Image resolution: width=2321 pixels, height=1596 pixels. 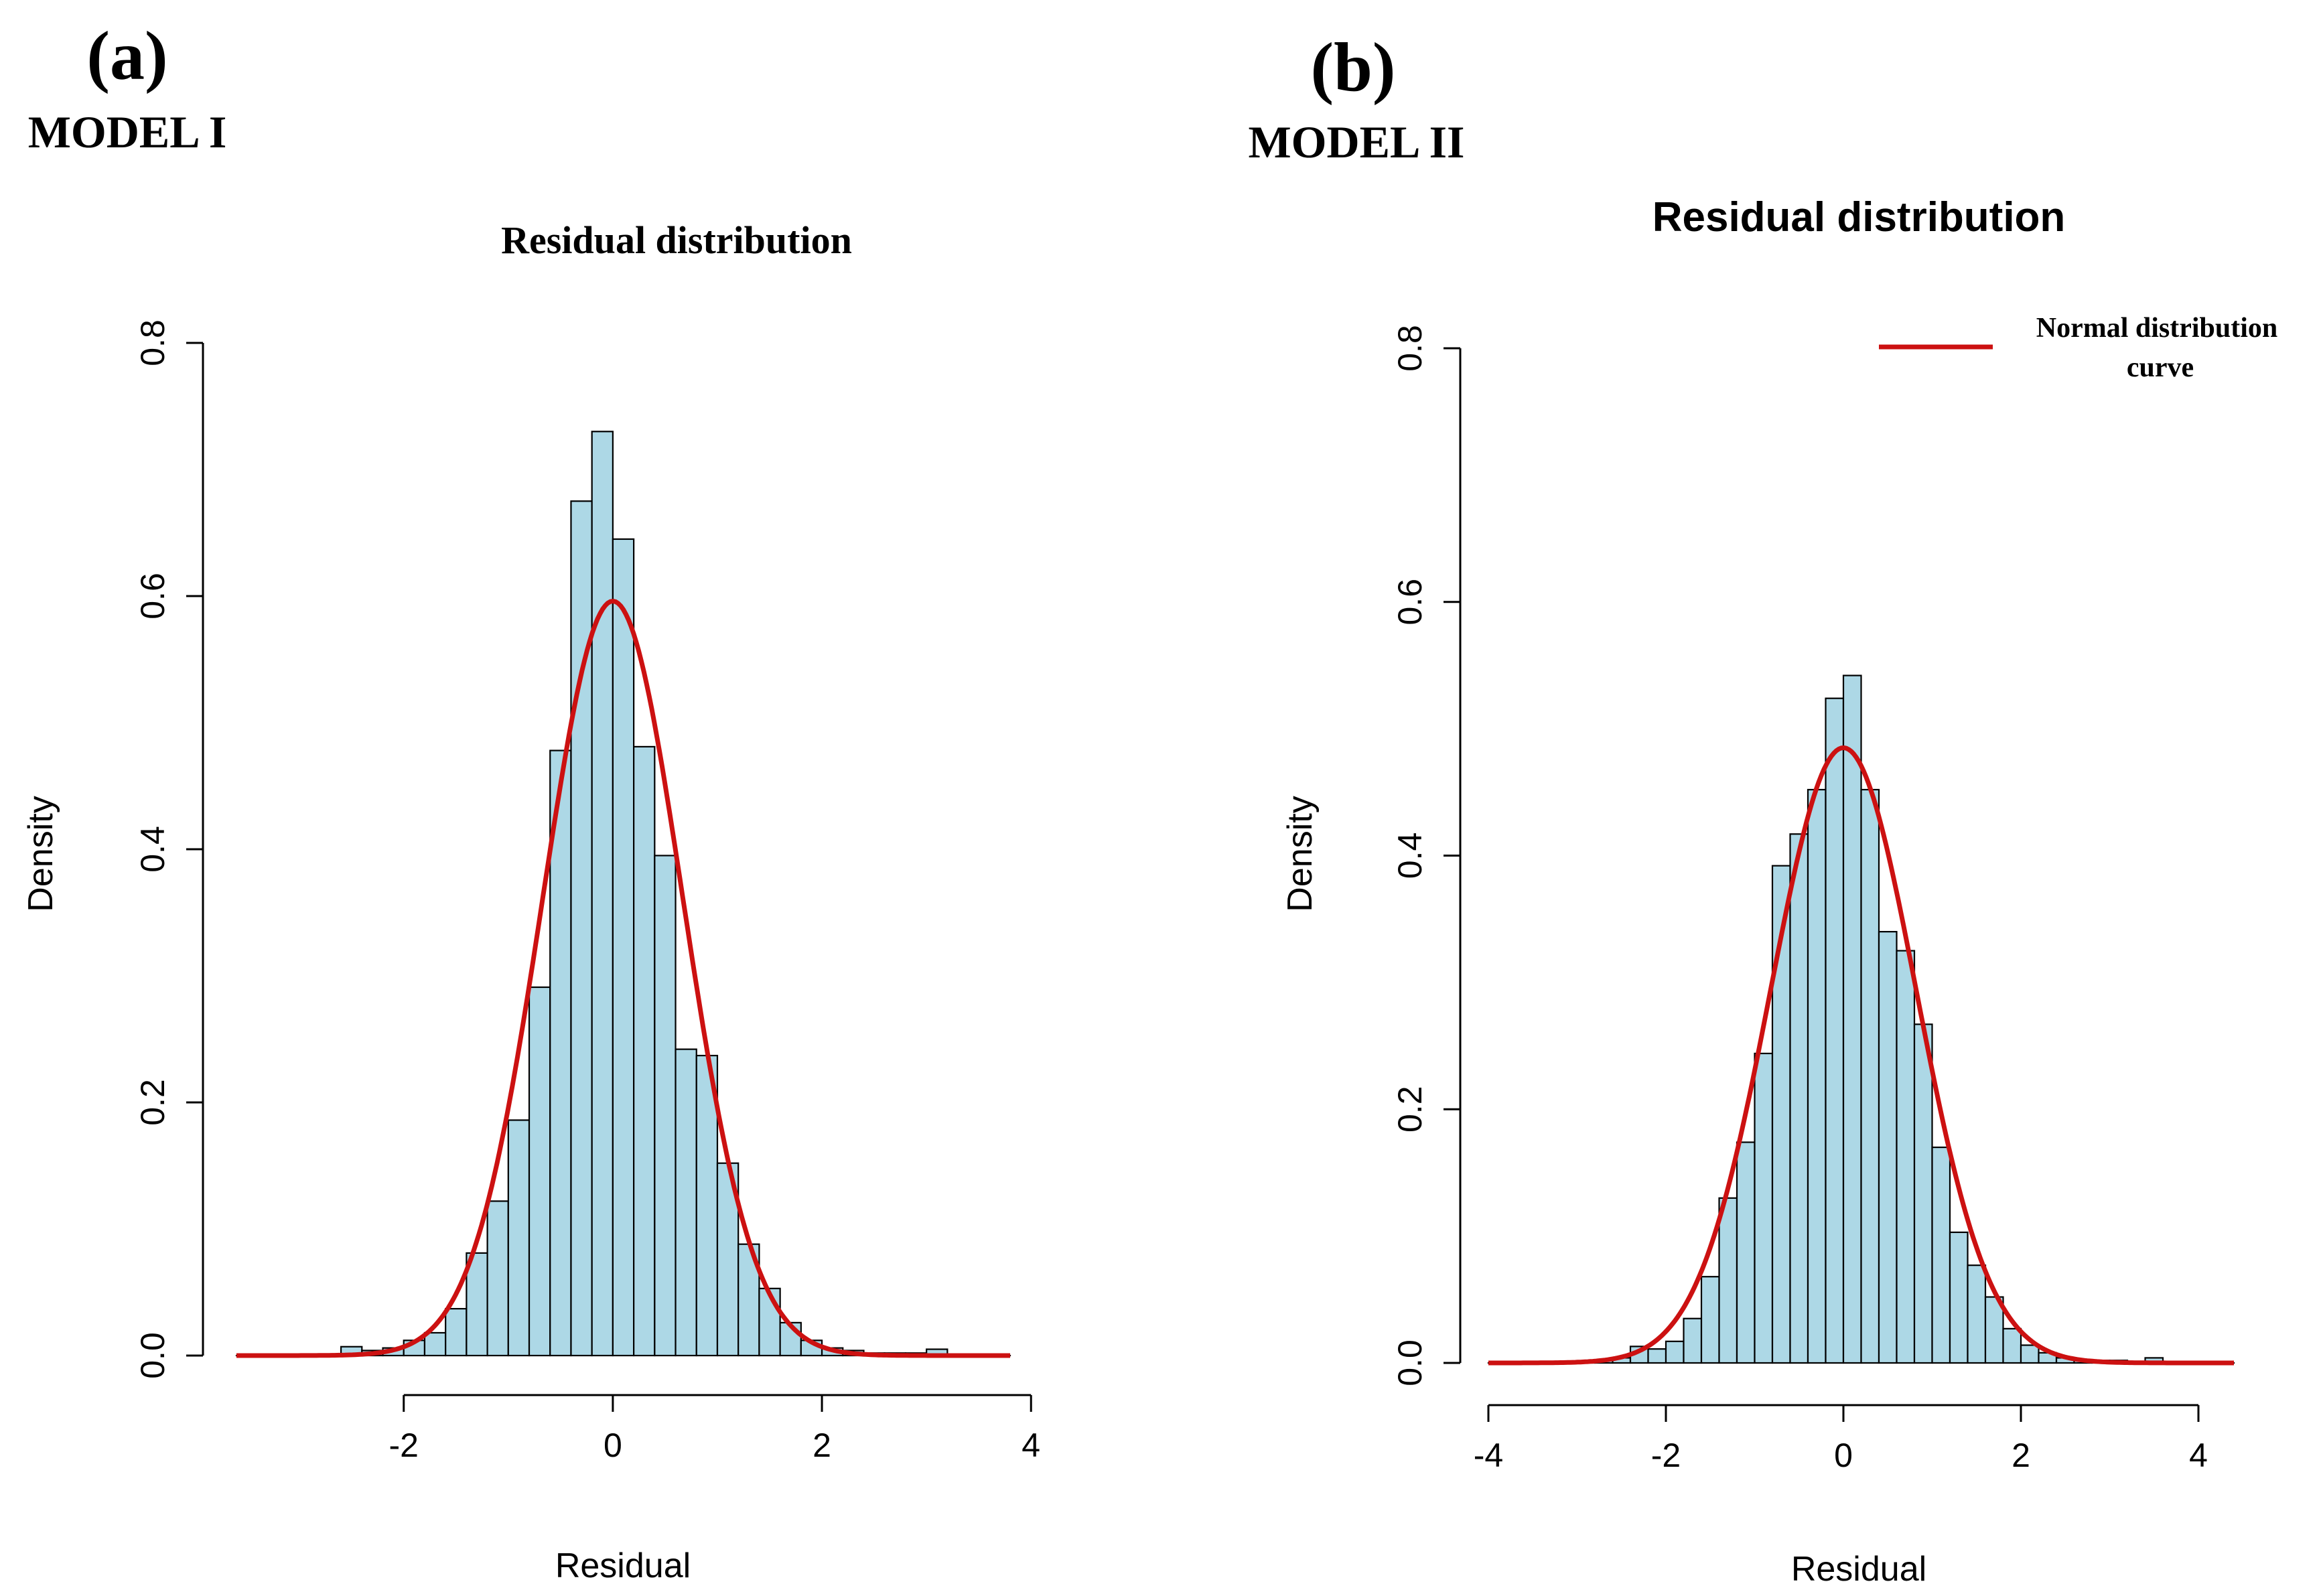 I want to click on y-axis-b: 0.0 0.2 0.4 0.6 0.8, so click(x=1426, y=855).